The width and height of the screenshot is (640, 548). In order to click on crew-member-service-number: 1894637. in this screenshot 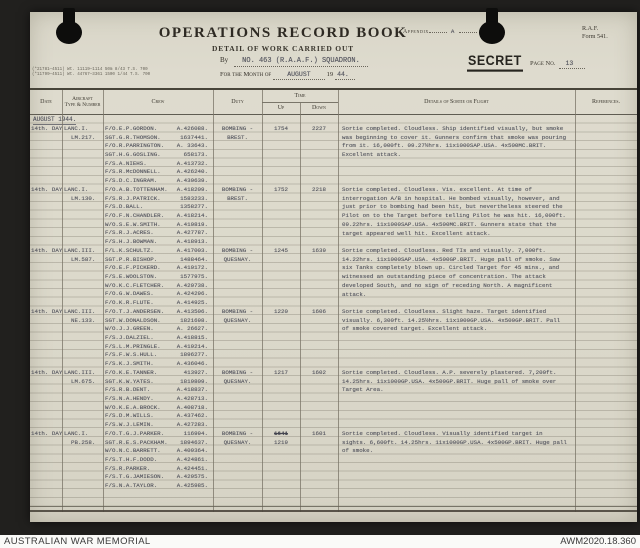, I will do `click(194, 442)`.